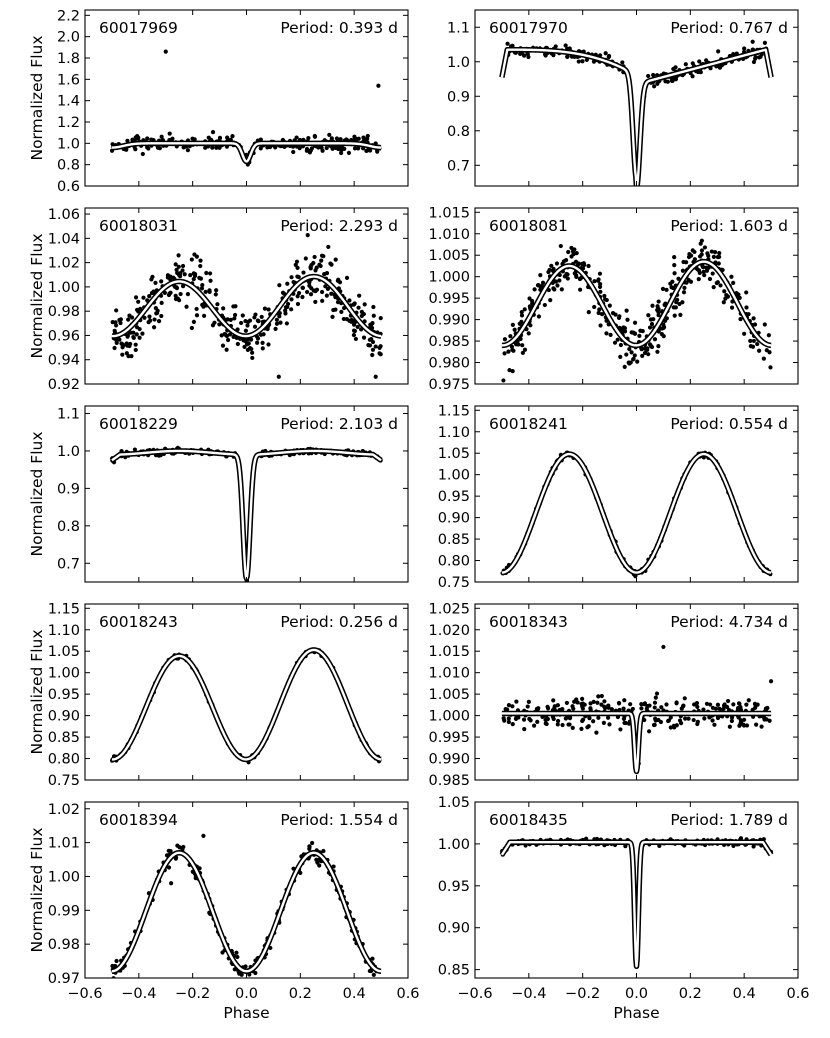 The height and width of the screenshot is (1038, 830). I want to click on model-curve, so click(636, 904).